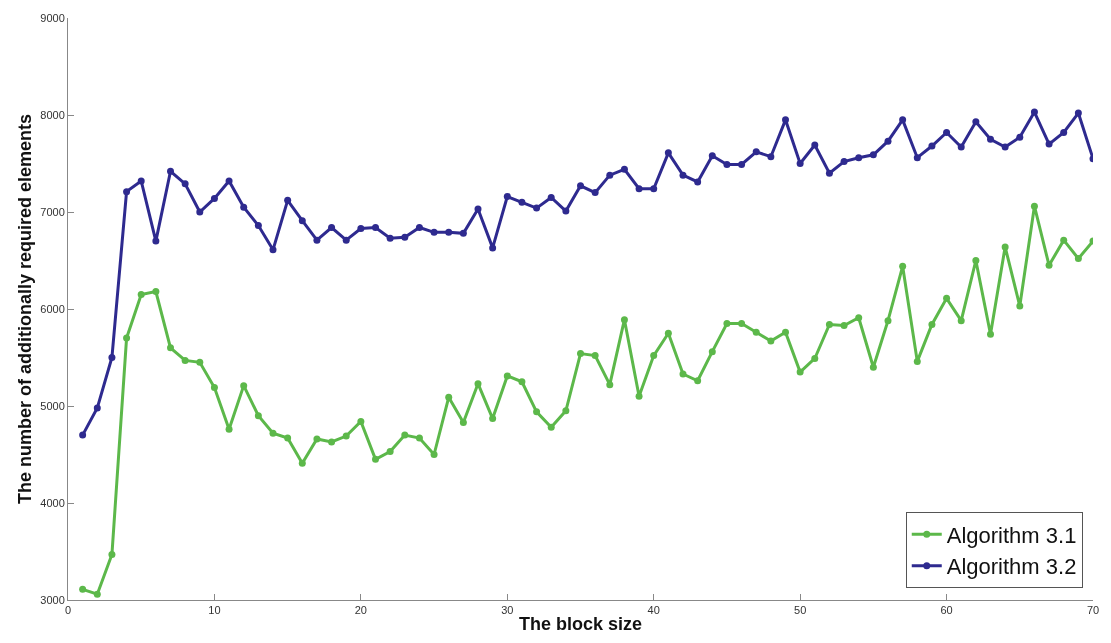 Image resolution: width=1111 pixels, height=643 pixels. What do you see at coordinates (52, 599) in the screenshot?
I see `y-tick-label: 3000` at bounding box center [52, 599].